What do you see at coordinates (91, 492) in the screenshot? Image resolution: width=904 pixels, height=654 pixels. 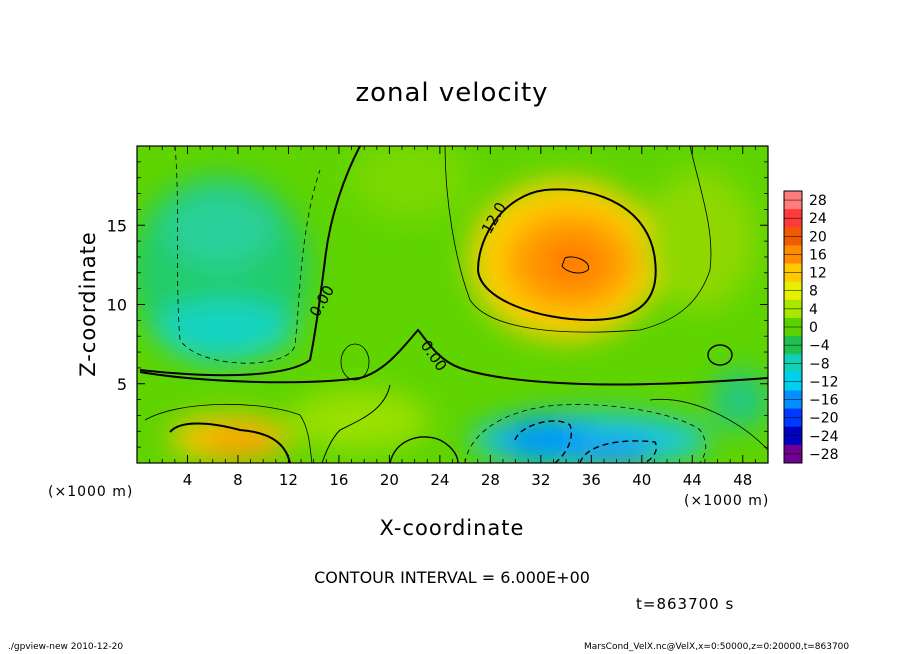 I see `x-unit-label-left: (×1000 m)` at bounding box center [91, 492].